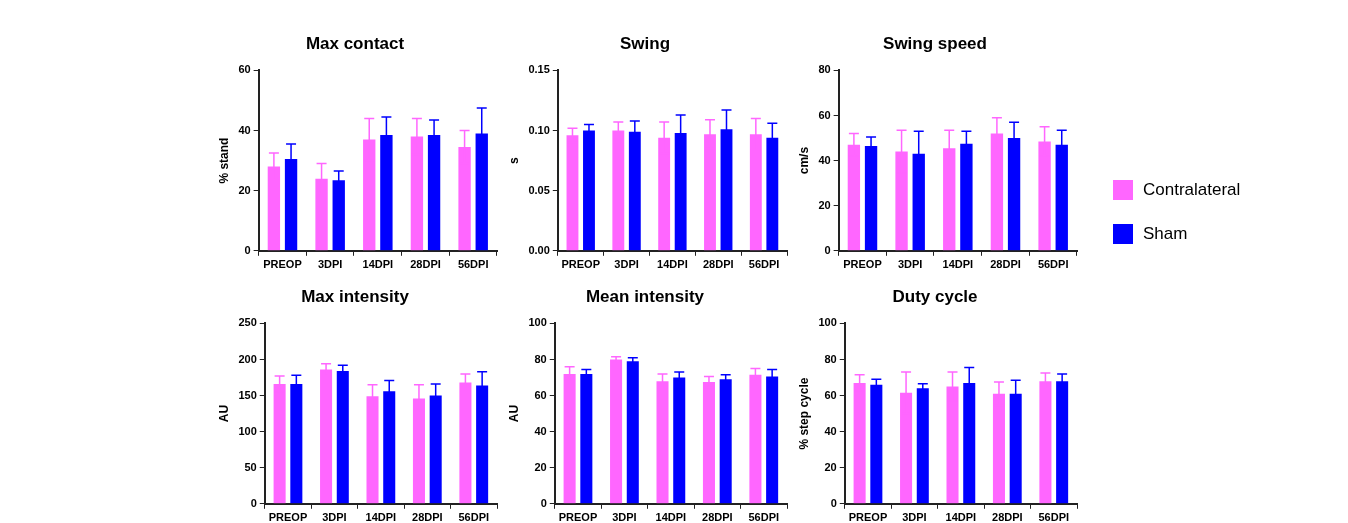 The image size is (1348, 523). I want to click on y-tick-label: 150, so click(247, 394).